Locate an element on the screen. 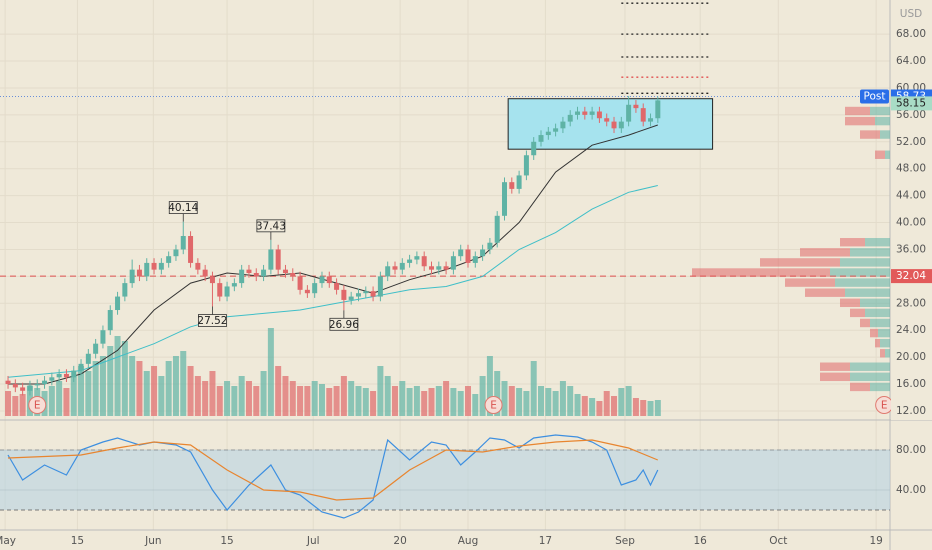  y-tick-label: 28.00 is located at coordinates (911, 303).